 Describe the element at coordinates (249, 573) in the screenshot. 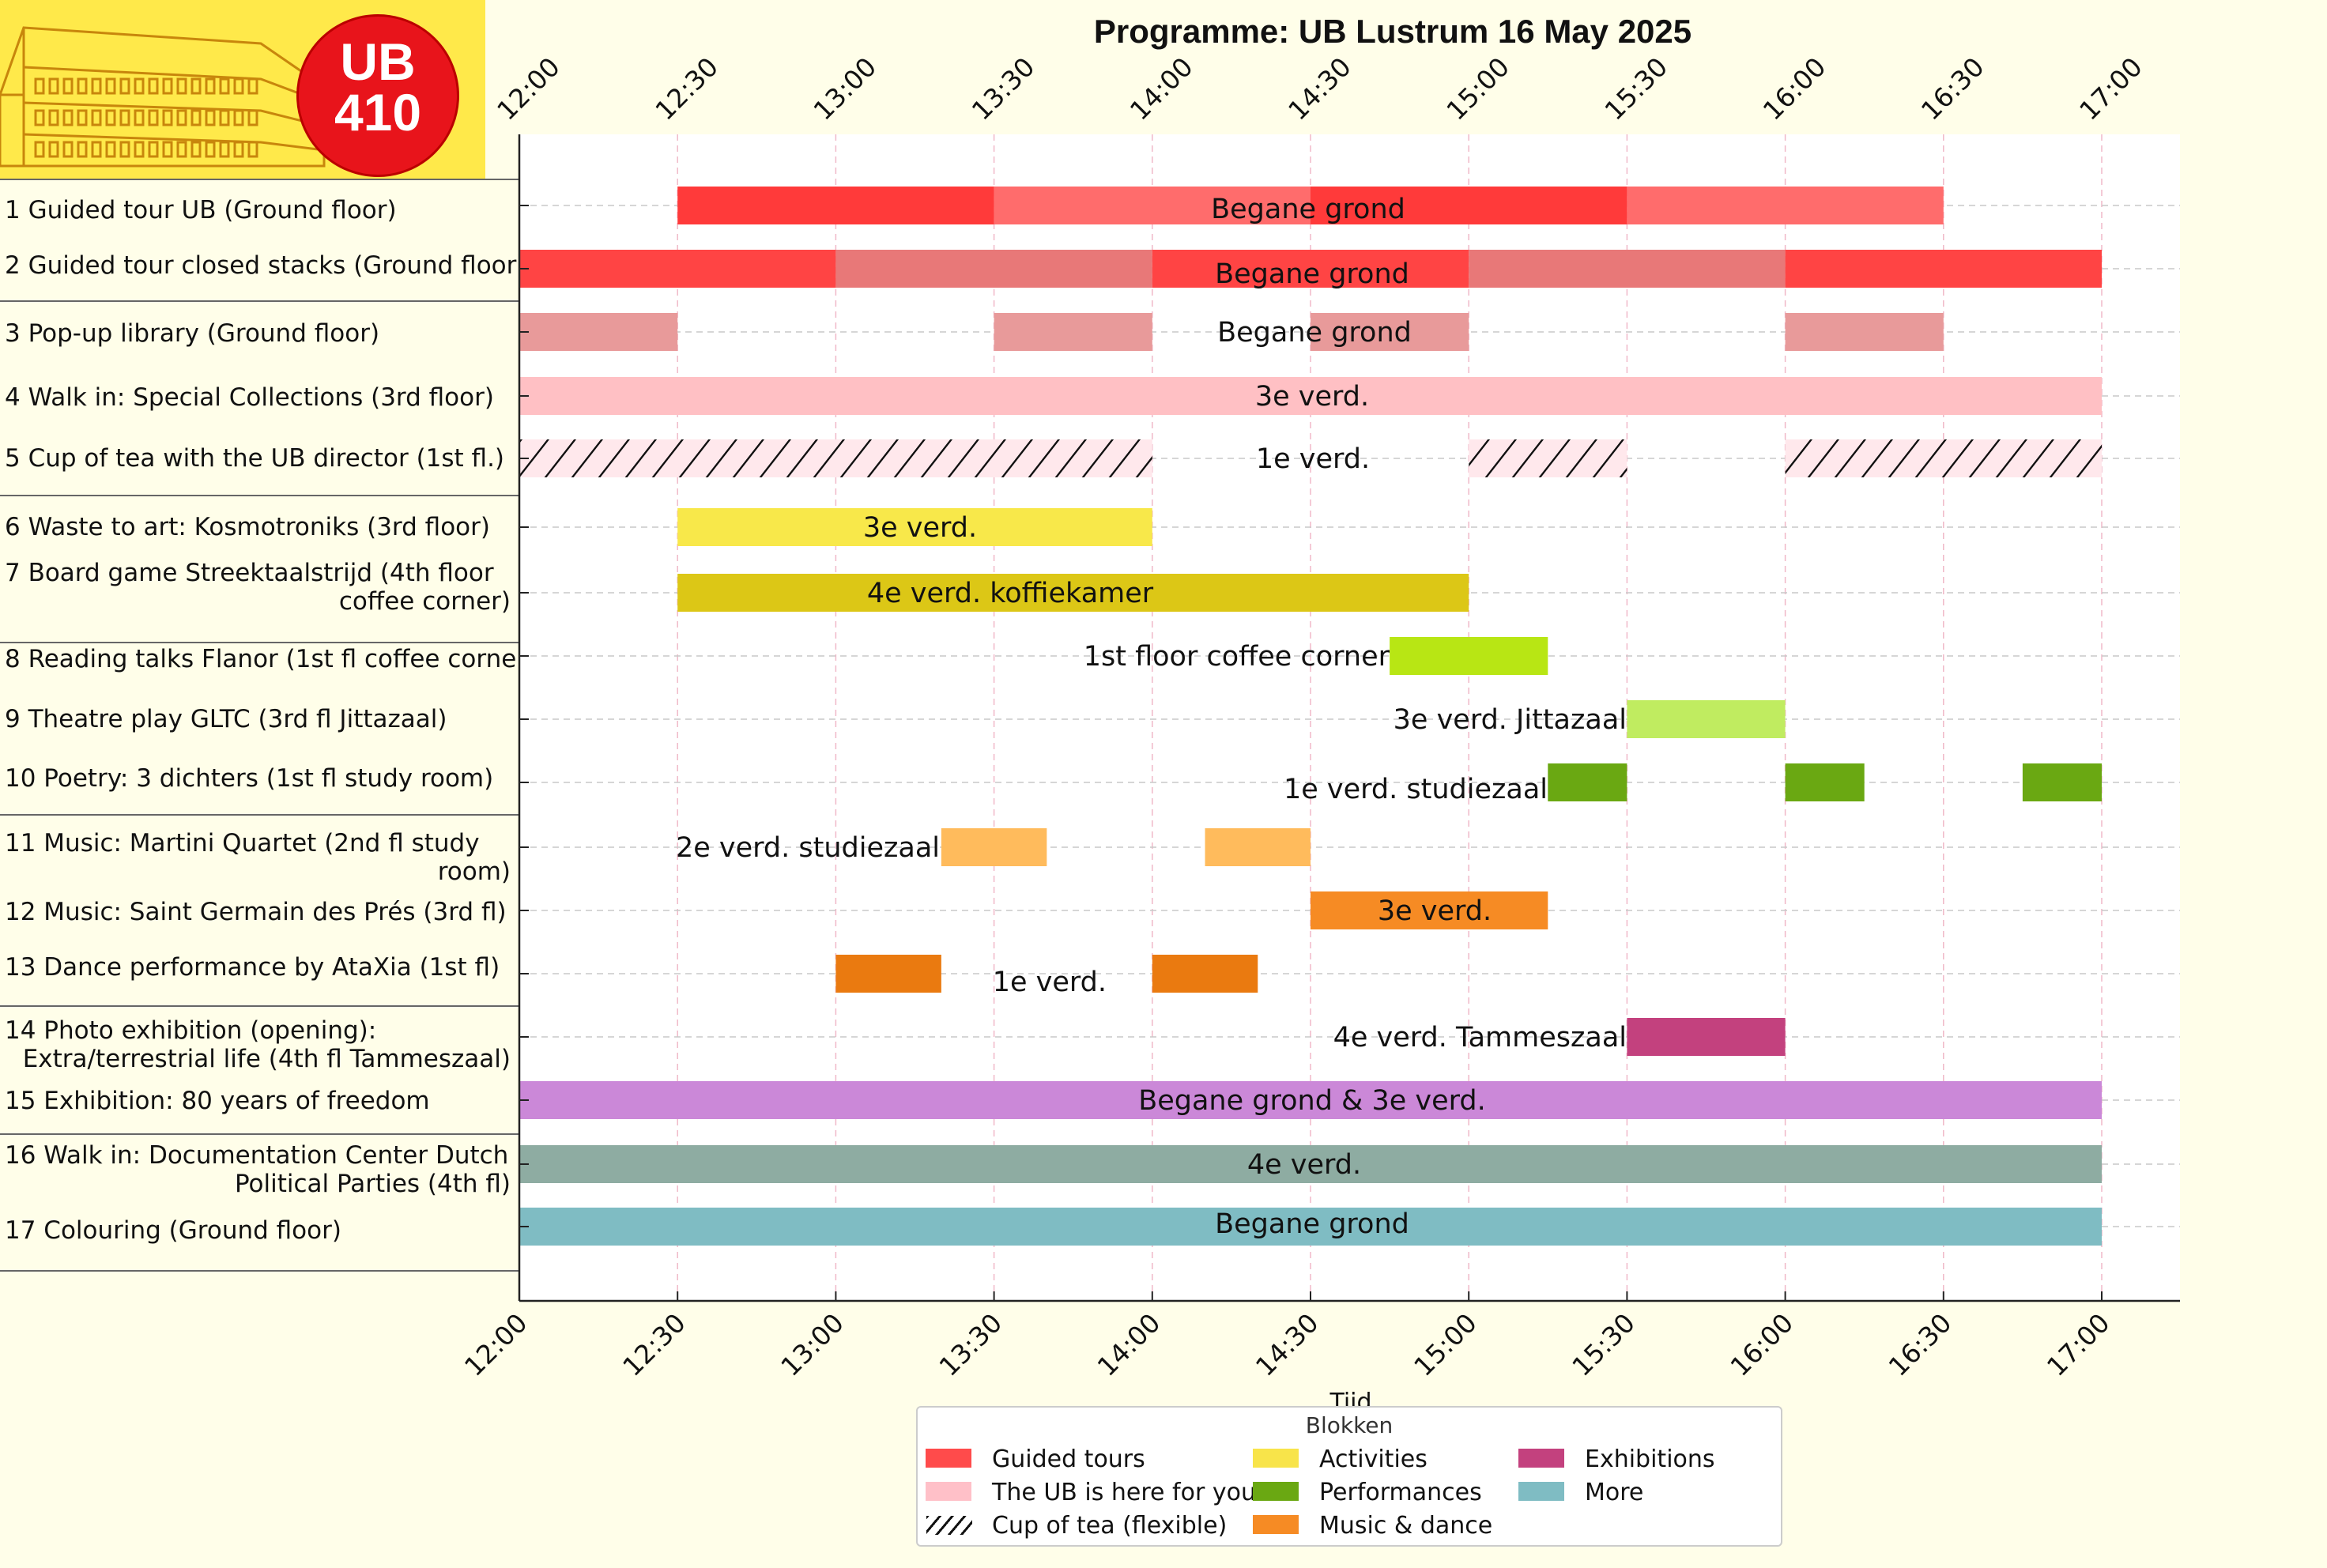

I see `activity-label-line: 7 Board game Streektaalstrijd (4th floor` at that location.